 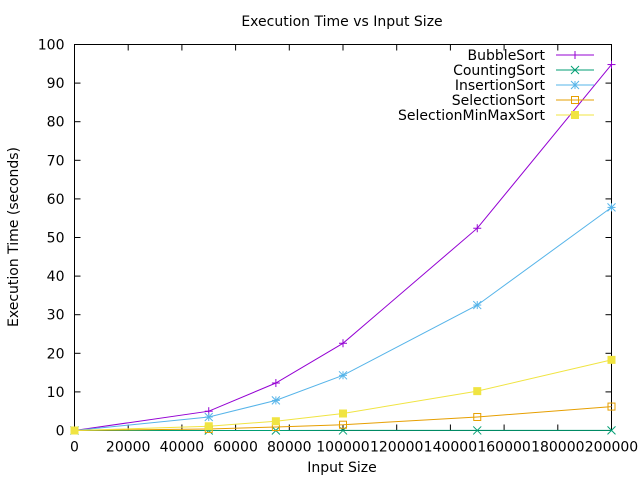 What do you see at coordinates (472, 116) in the screenshot?
I see `legend-label-selectionminmaxsort: SelectionMinMaxSort` at bounding box center [472, 116].